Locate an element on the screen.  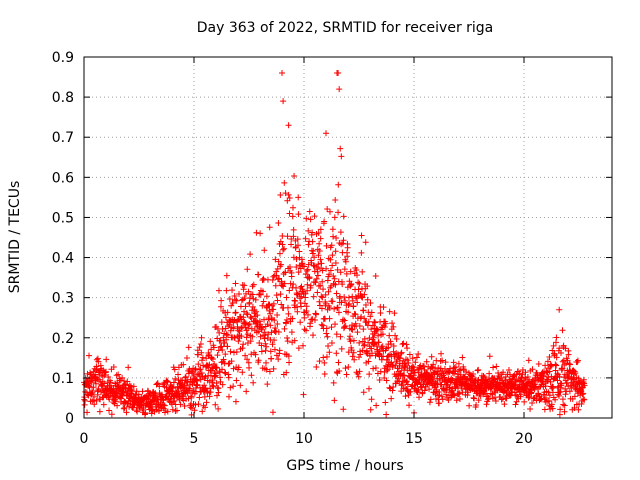
y-tick-label: 0 is located at coordinates (69, 419).